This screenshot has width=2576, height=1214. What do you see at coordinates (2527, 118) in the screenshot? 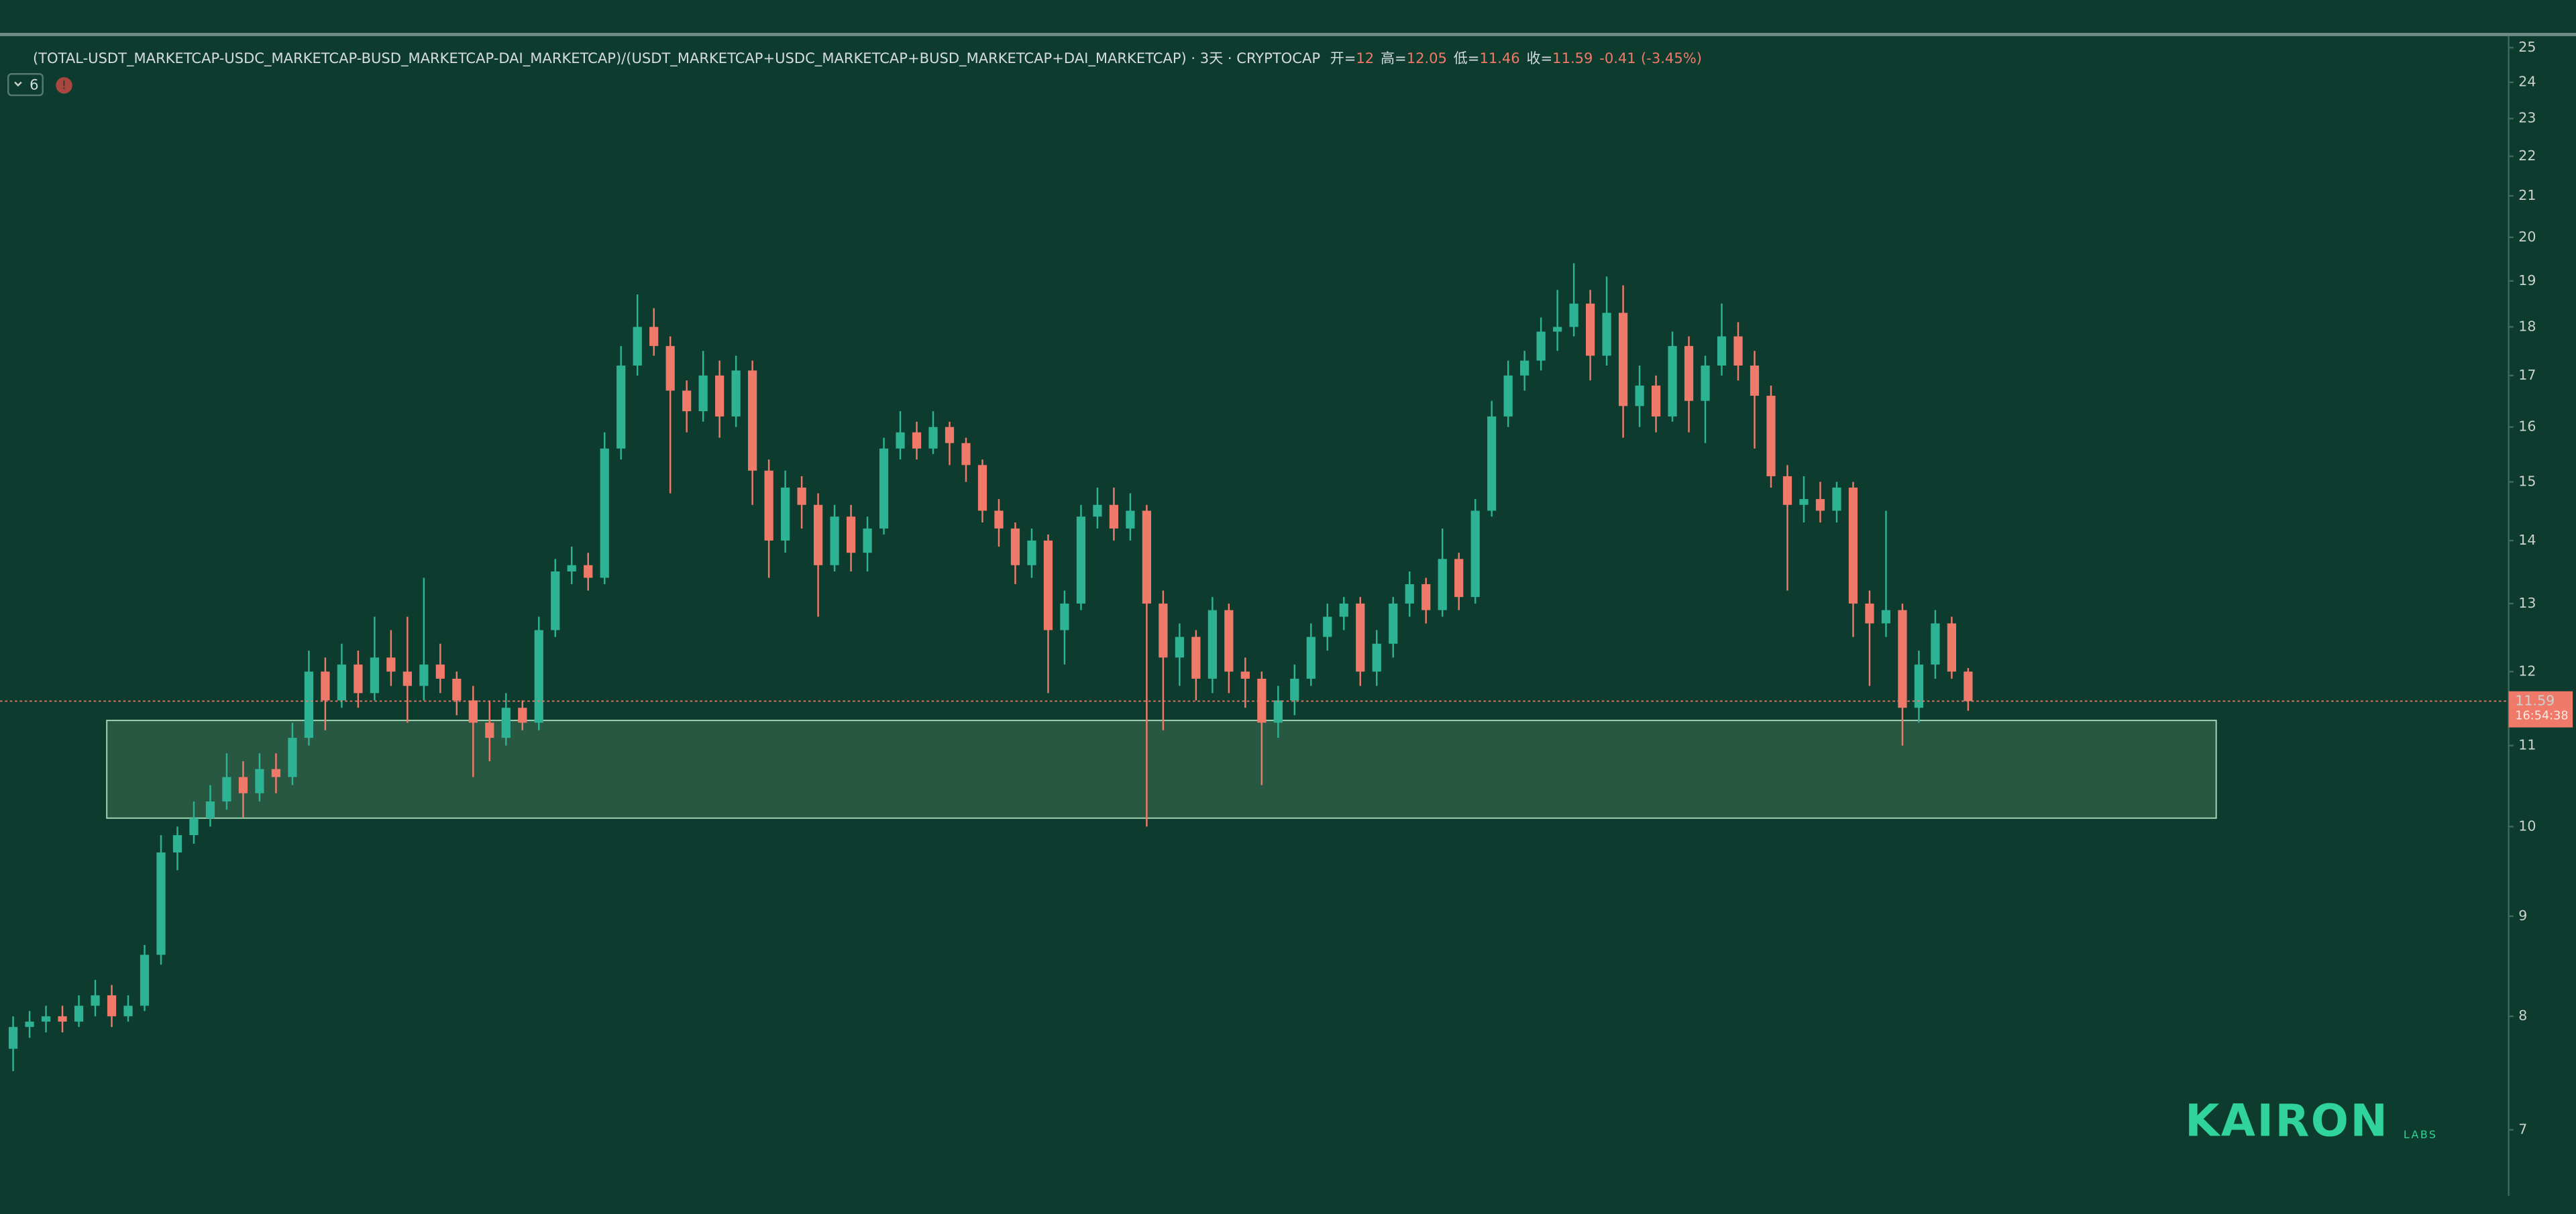
I see `y-tick-label: 23` at bounding box center [2527, 118].